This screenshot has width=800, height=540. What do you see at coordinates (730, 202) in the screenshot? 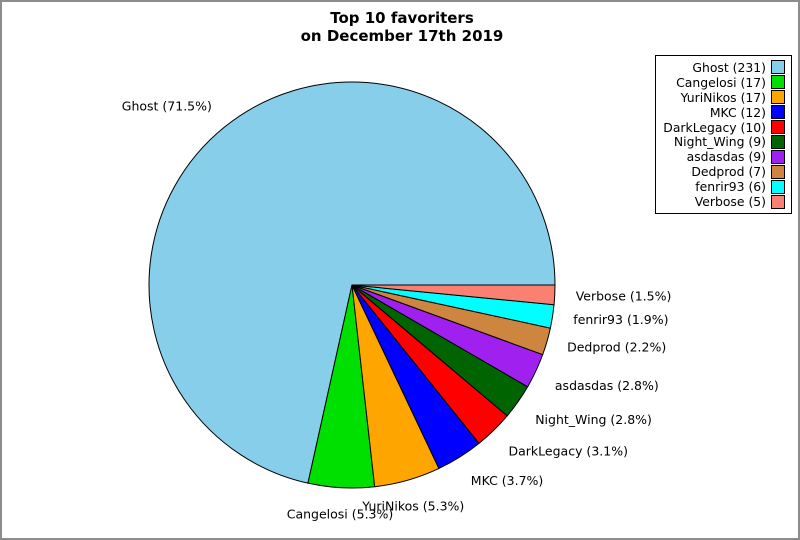
I see `legend-item-label: Verbose (5)` at bounding box center [730, 202].